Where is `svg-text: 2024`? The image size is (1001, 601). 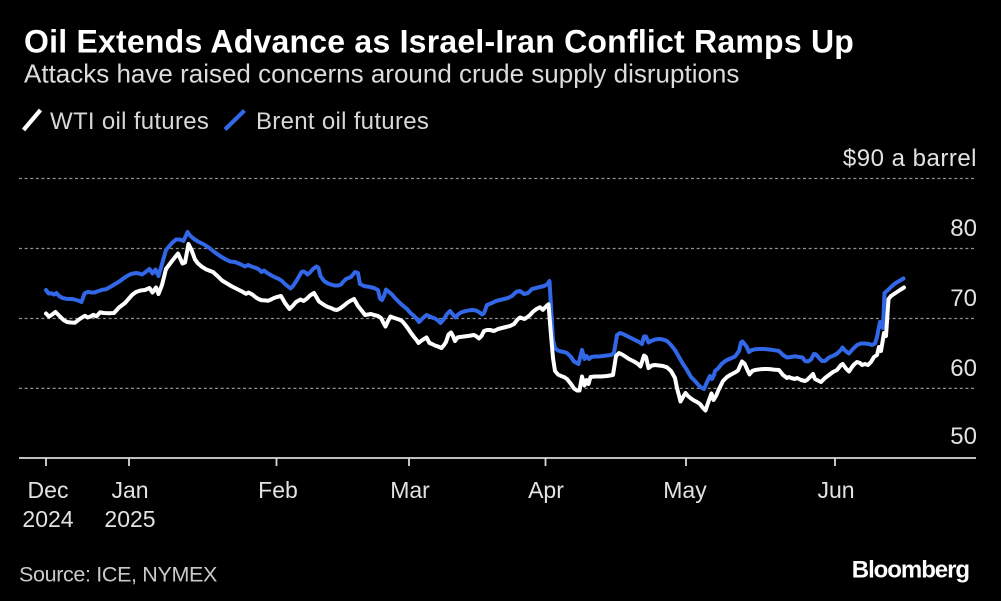 svg-text: 2024 is located at coordinates (47, 519).